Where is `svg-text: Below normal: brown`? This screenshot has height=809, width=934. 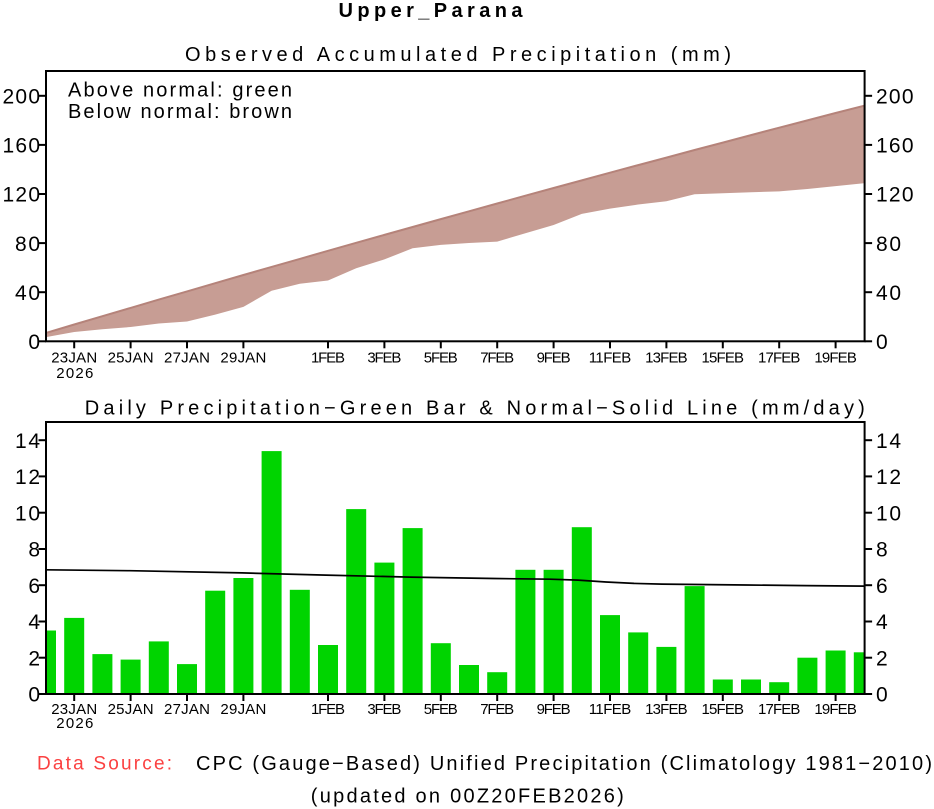 svg-text: Below normal: brown is located at coordinates (180, 112).